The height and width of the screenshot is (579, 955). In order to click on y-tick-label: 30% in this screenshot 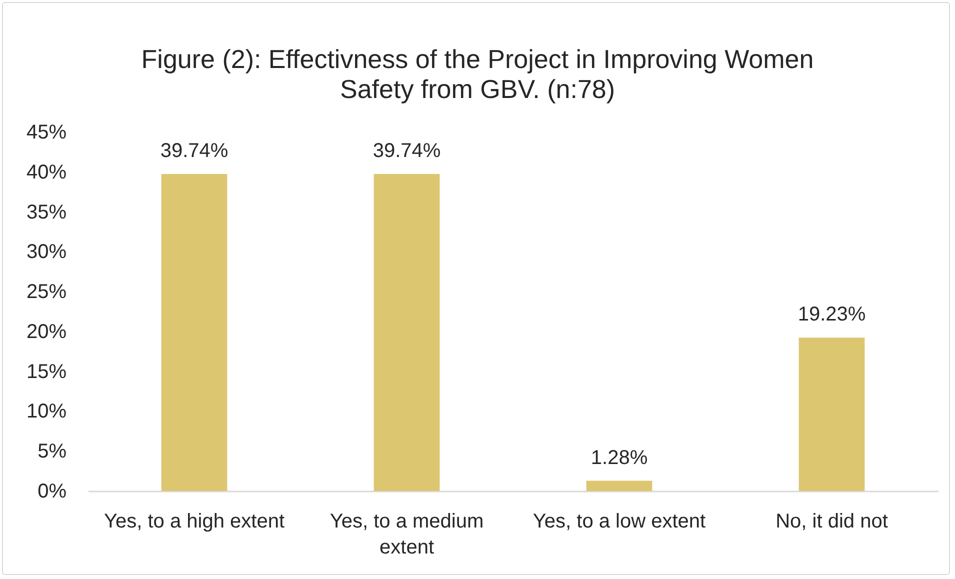, I will do `click(46, 252)`.